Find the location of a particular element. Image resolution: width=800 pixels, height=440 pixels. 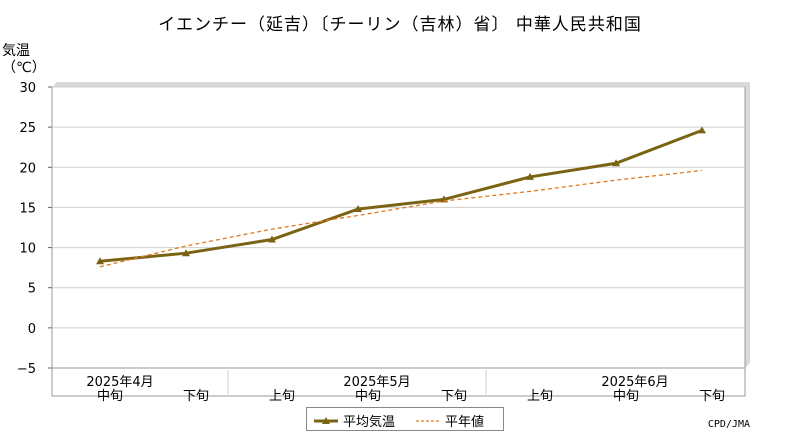

y-tick-label: 5 is located at coordinates (32, 289).